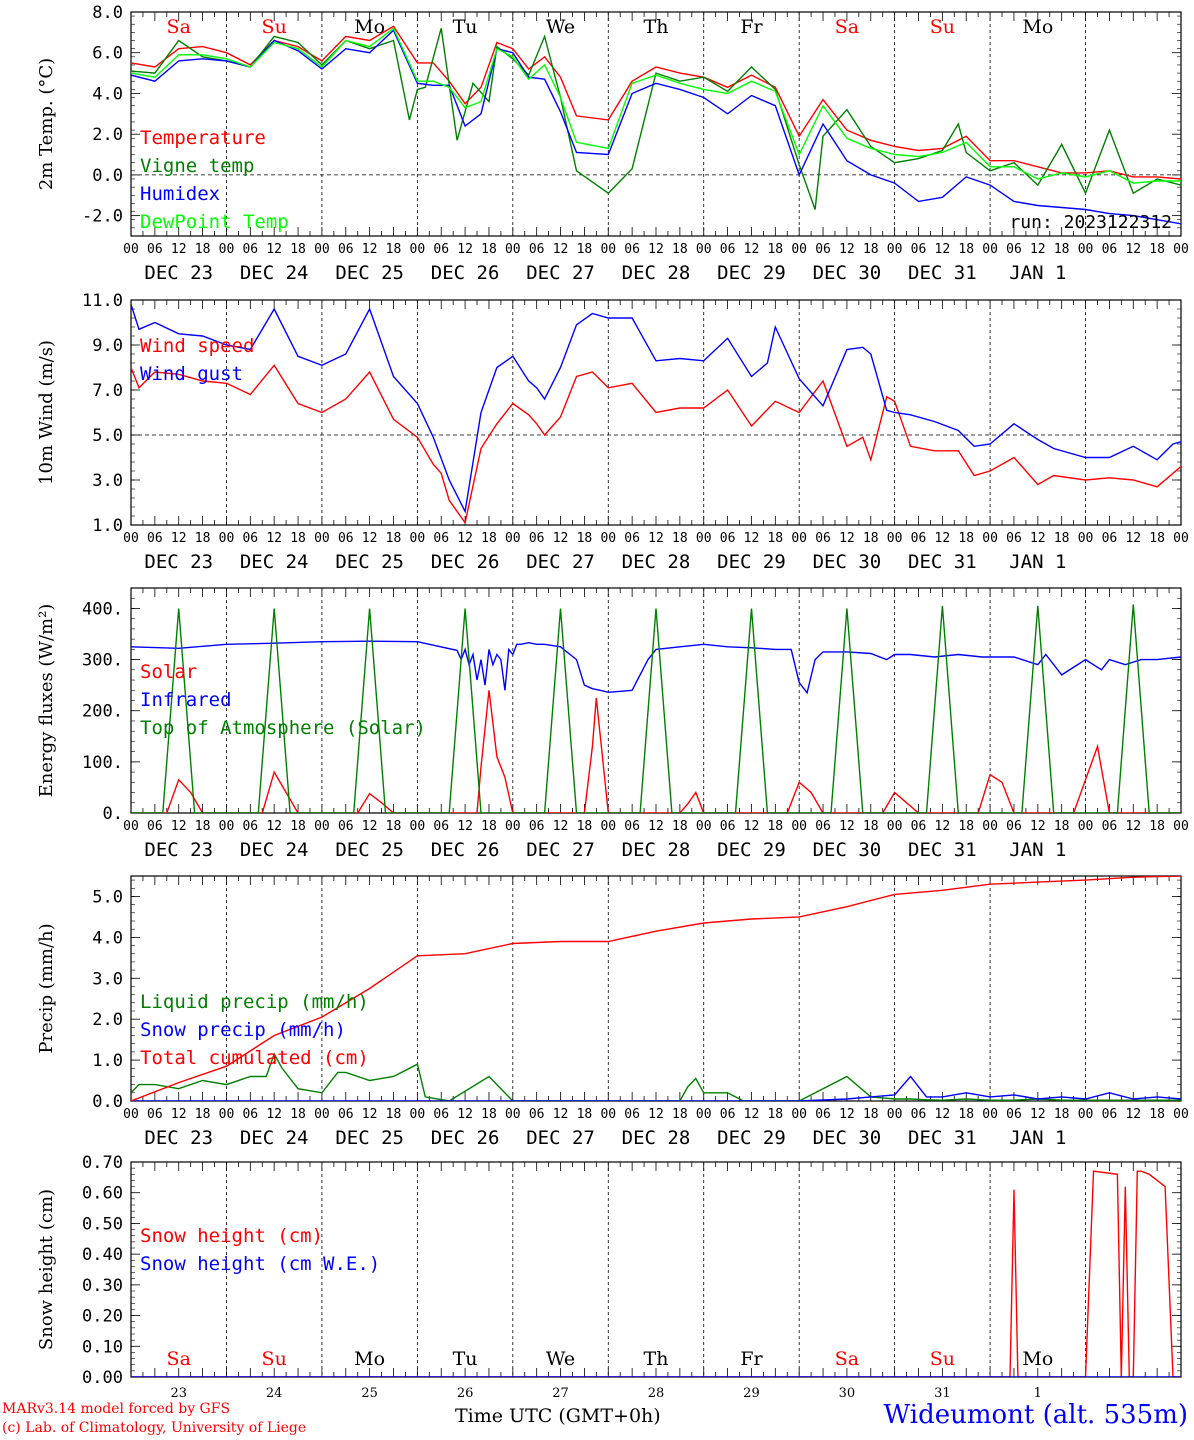  What do you see at coordinates (847, 27) in the screenshot?
I see `day-name: Sa` at bounding box center [847, 27].